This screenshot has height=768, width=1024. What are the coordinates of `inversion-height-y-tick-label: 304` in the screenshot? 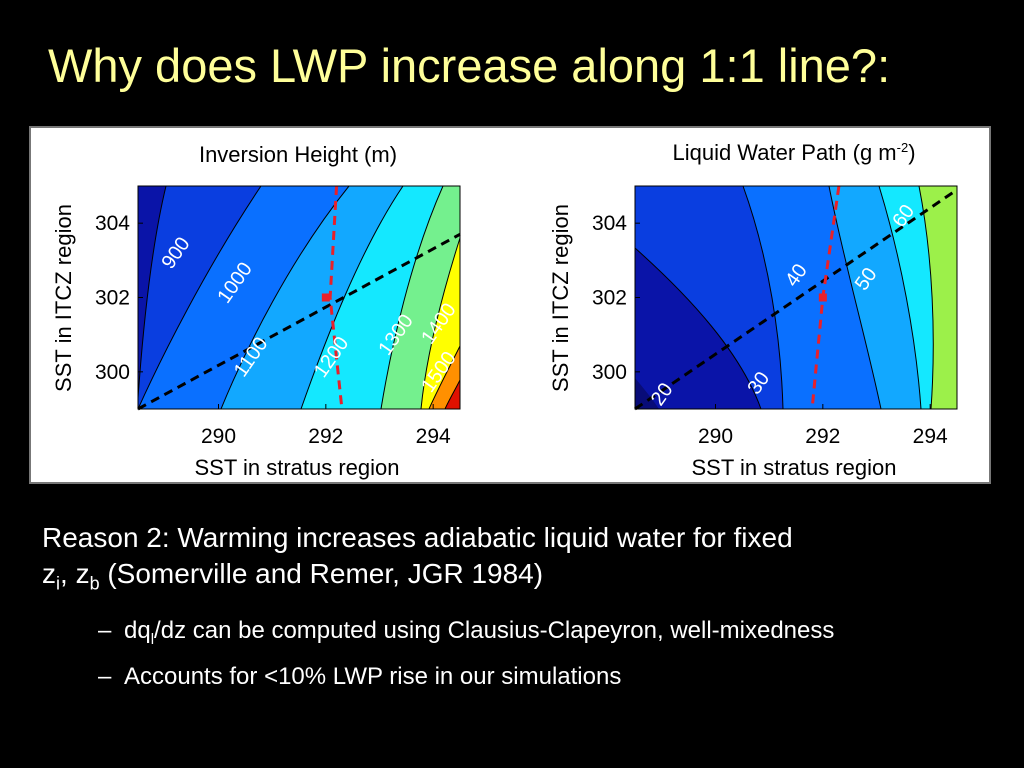 It's located at (112, 223).